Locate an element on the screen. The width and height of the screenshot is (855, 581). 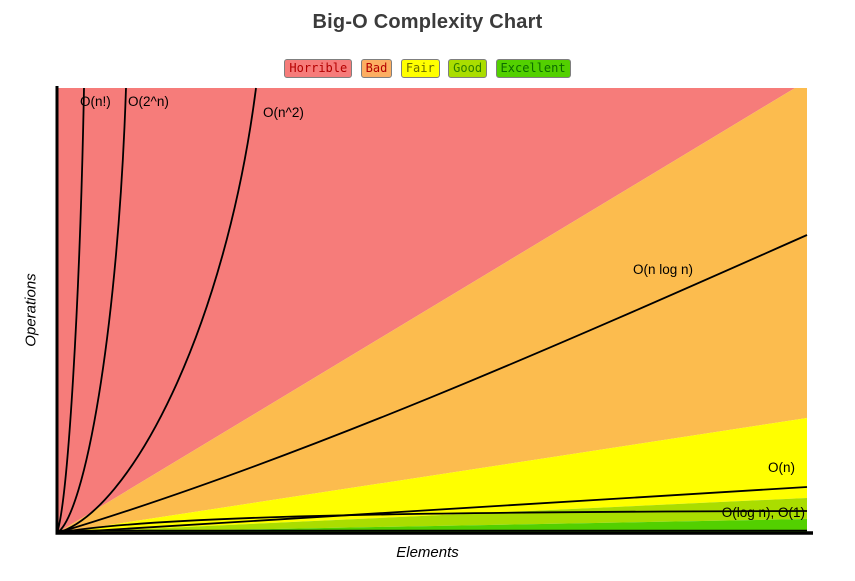
curve-label-o-quadratic: O(n^2) is located at coordinates (283, 112).